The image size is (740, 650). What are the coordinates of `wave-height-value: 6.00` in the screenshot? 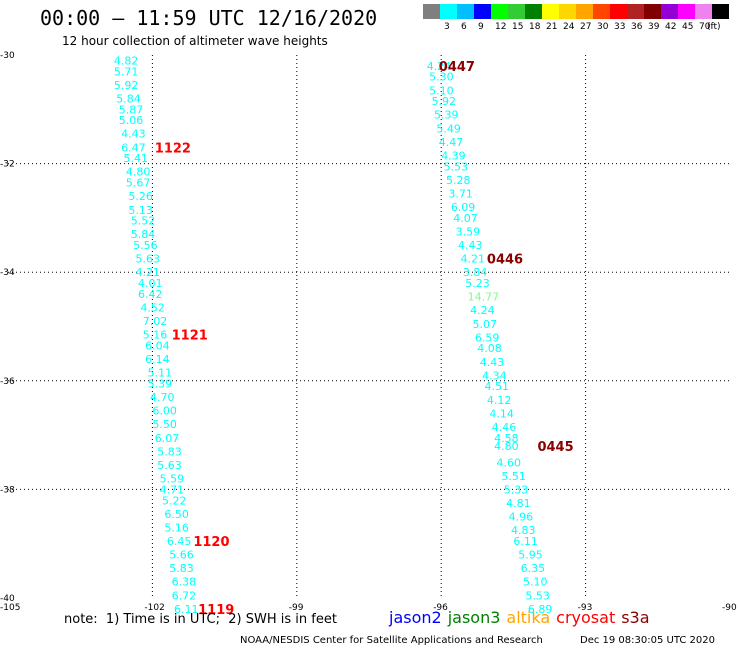 It's located at (164, 411).